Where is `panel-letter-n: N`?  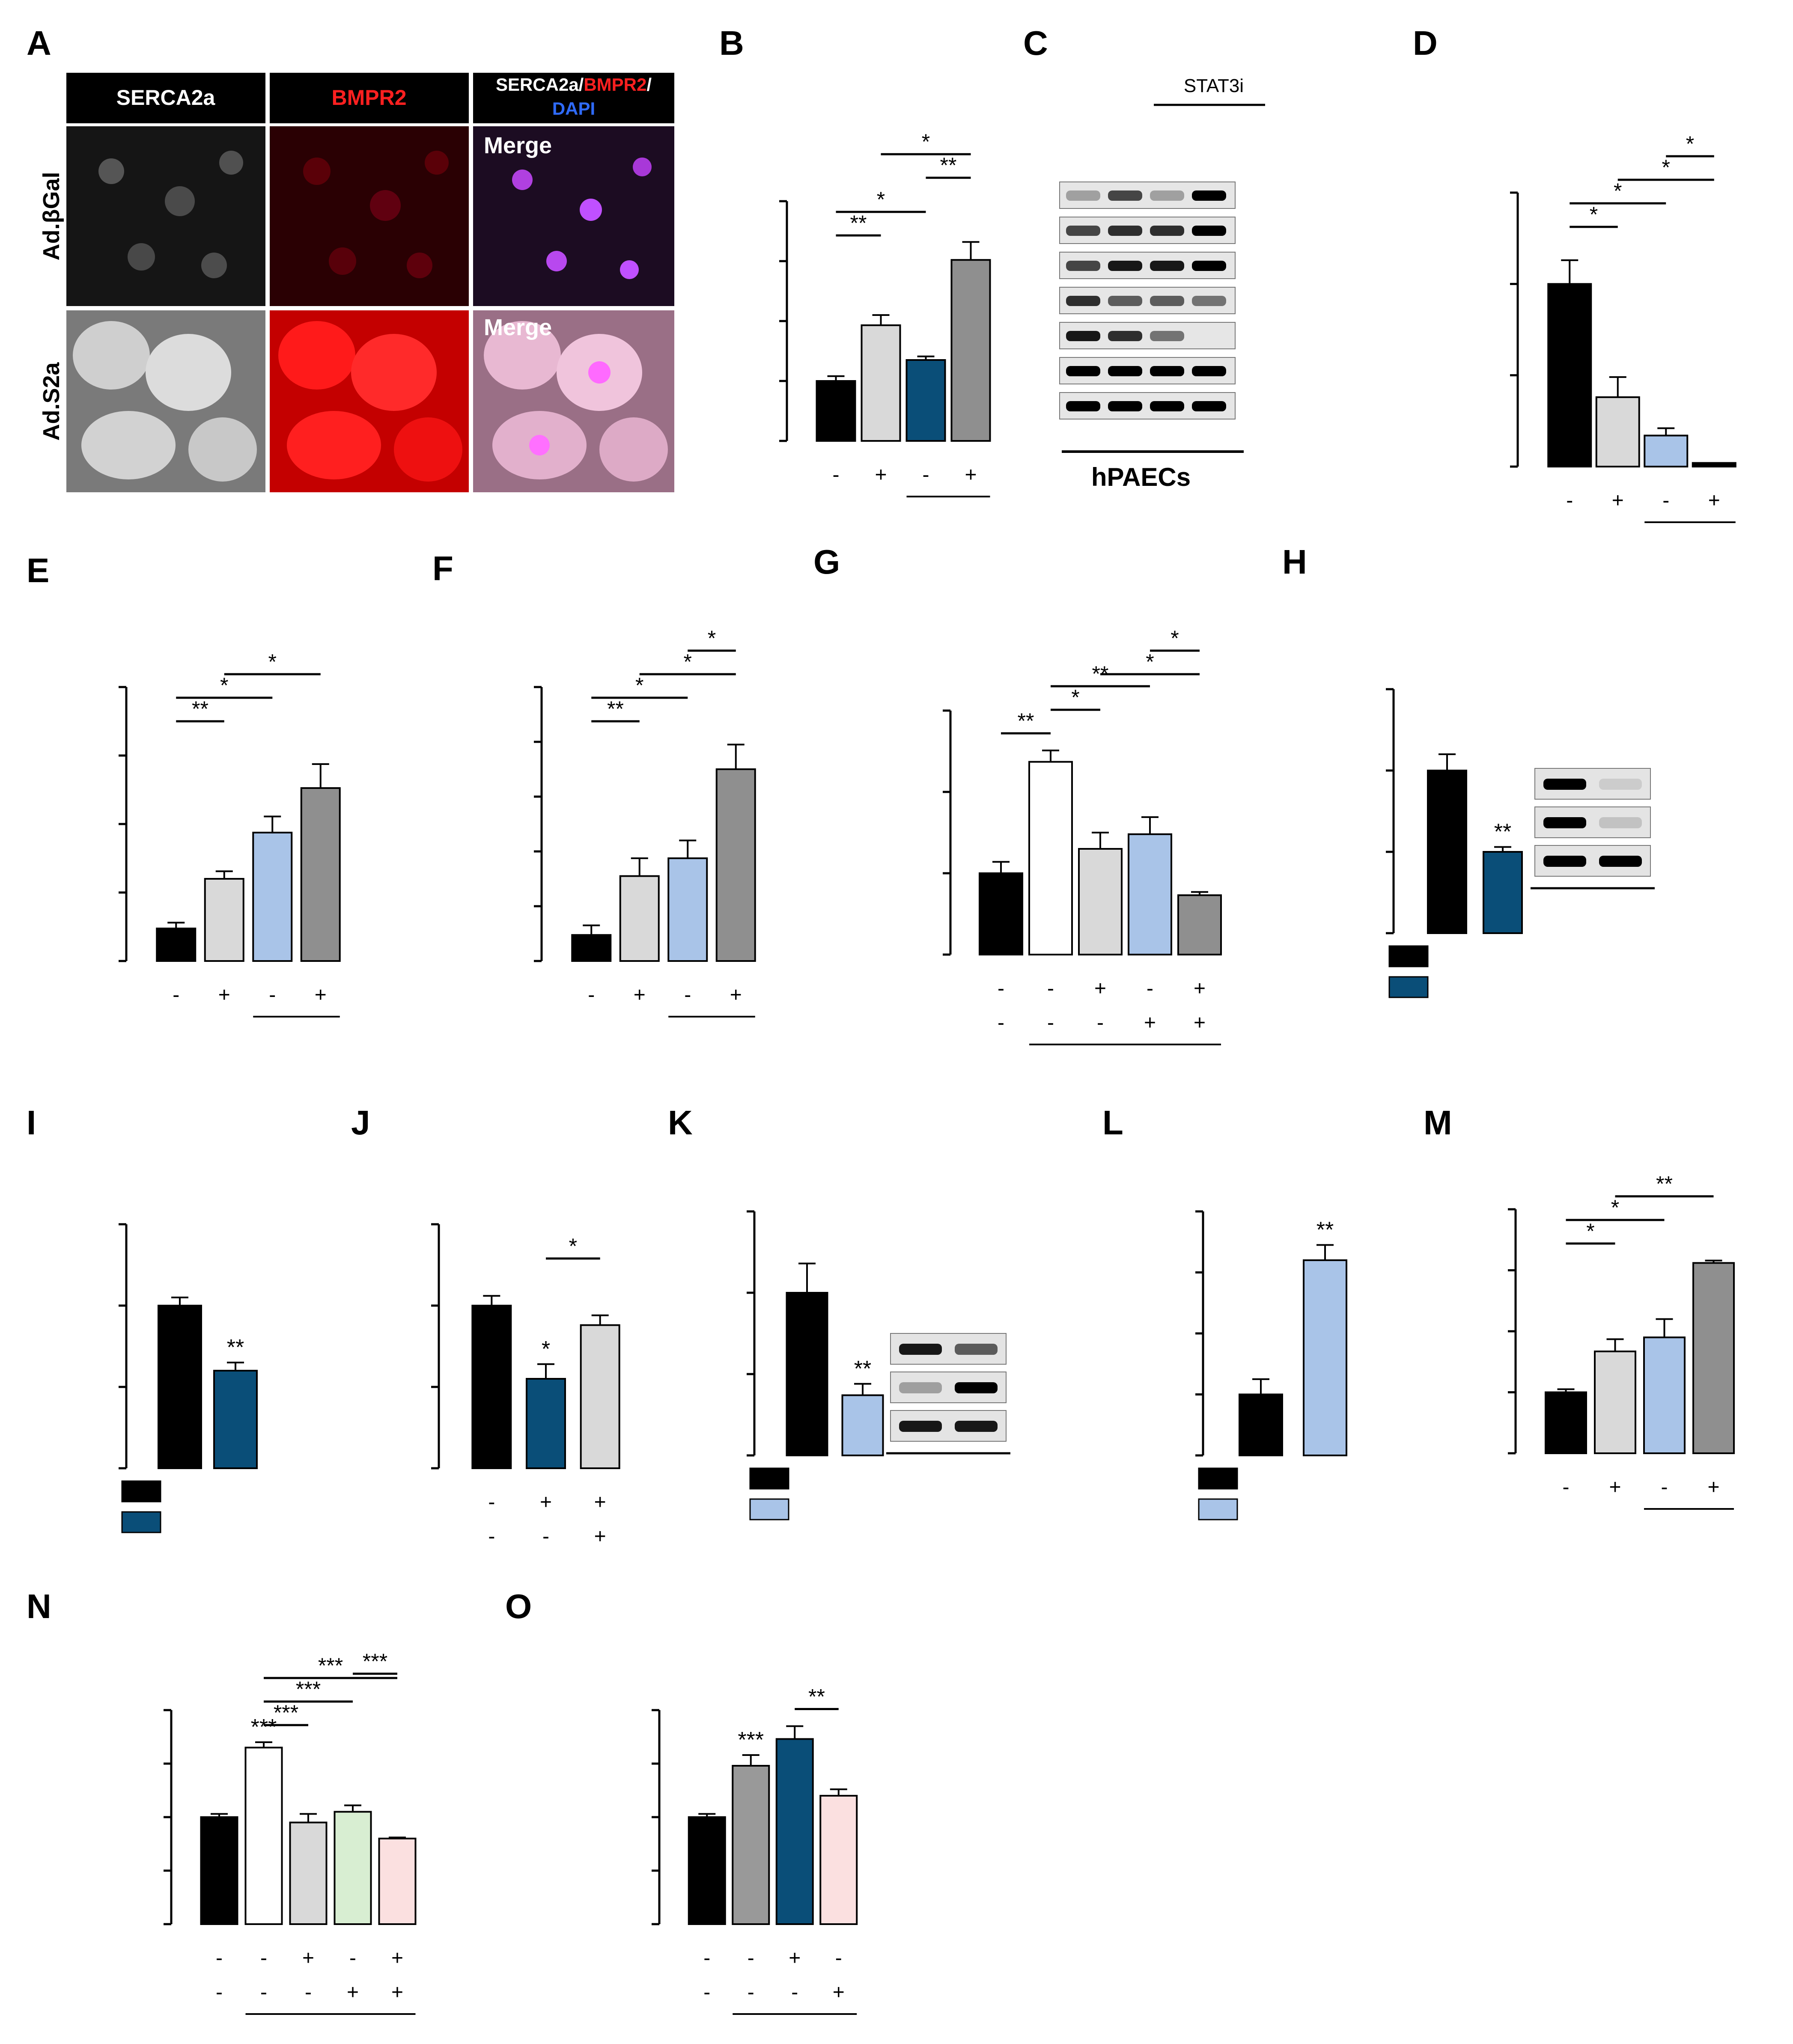 panel-letter-n: N is located at coordinates (39, 1606).